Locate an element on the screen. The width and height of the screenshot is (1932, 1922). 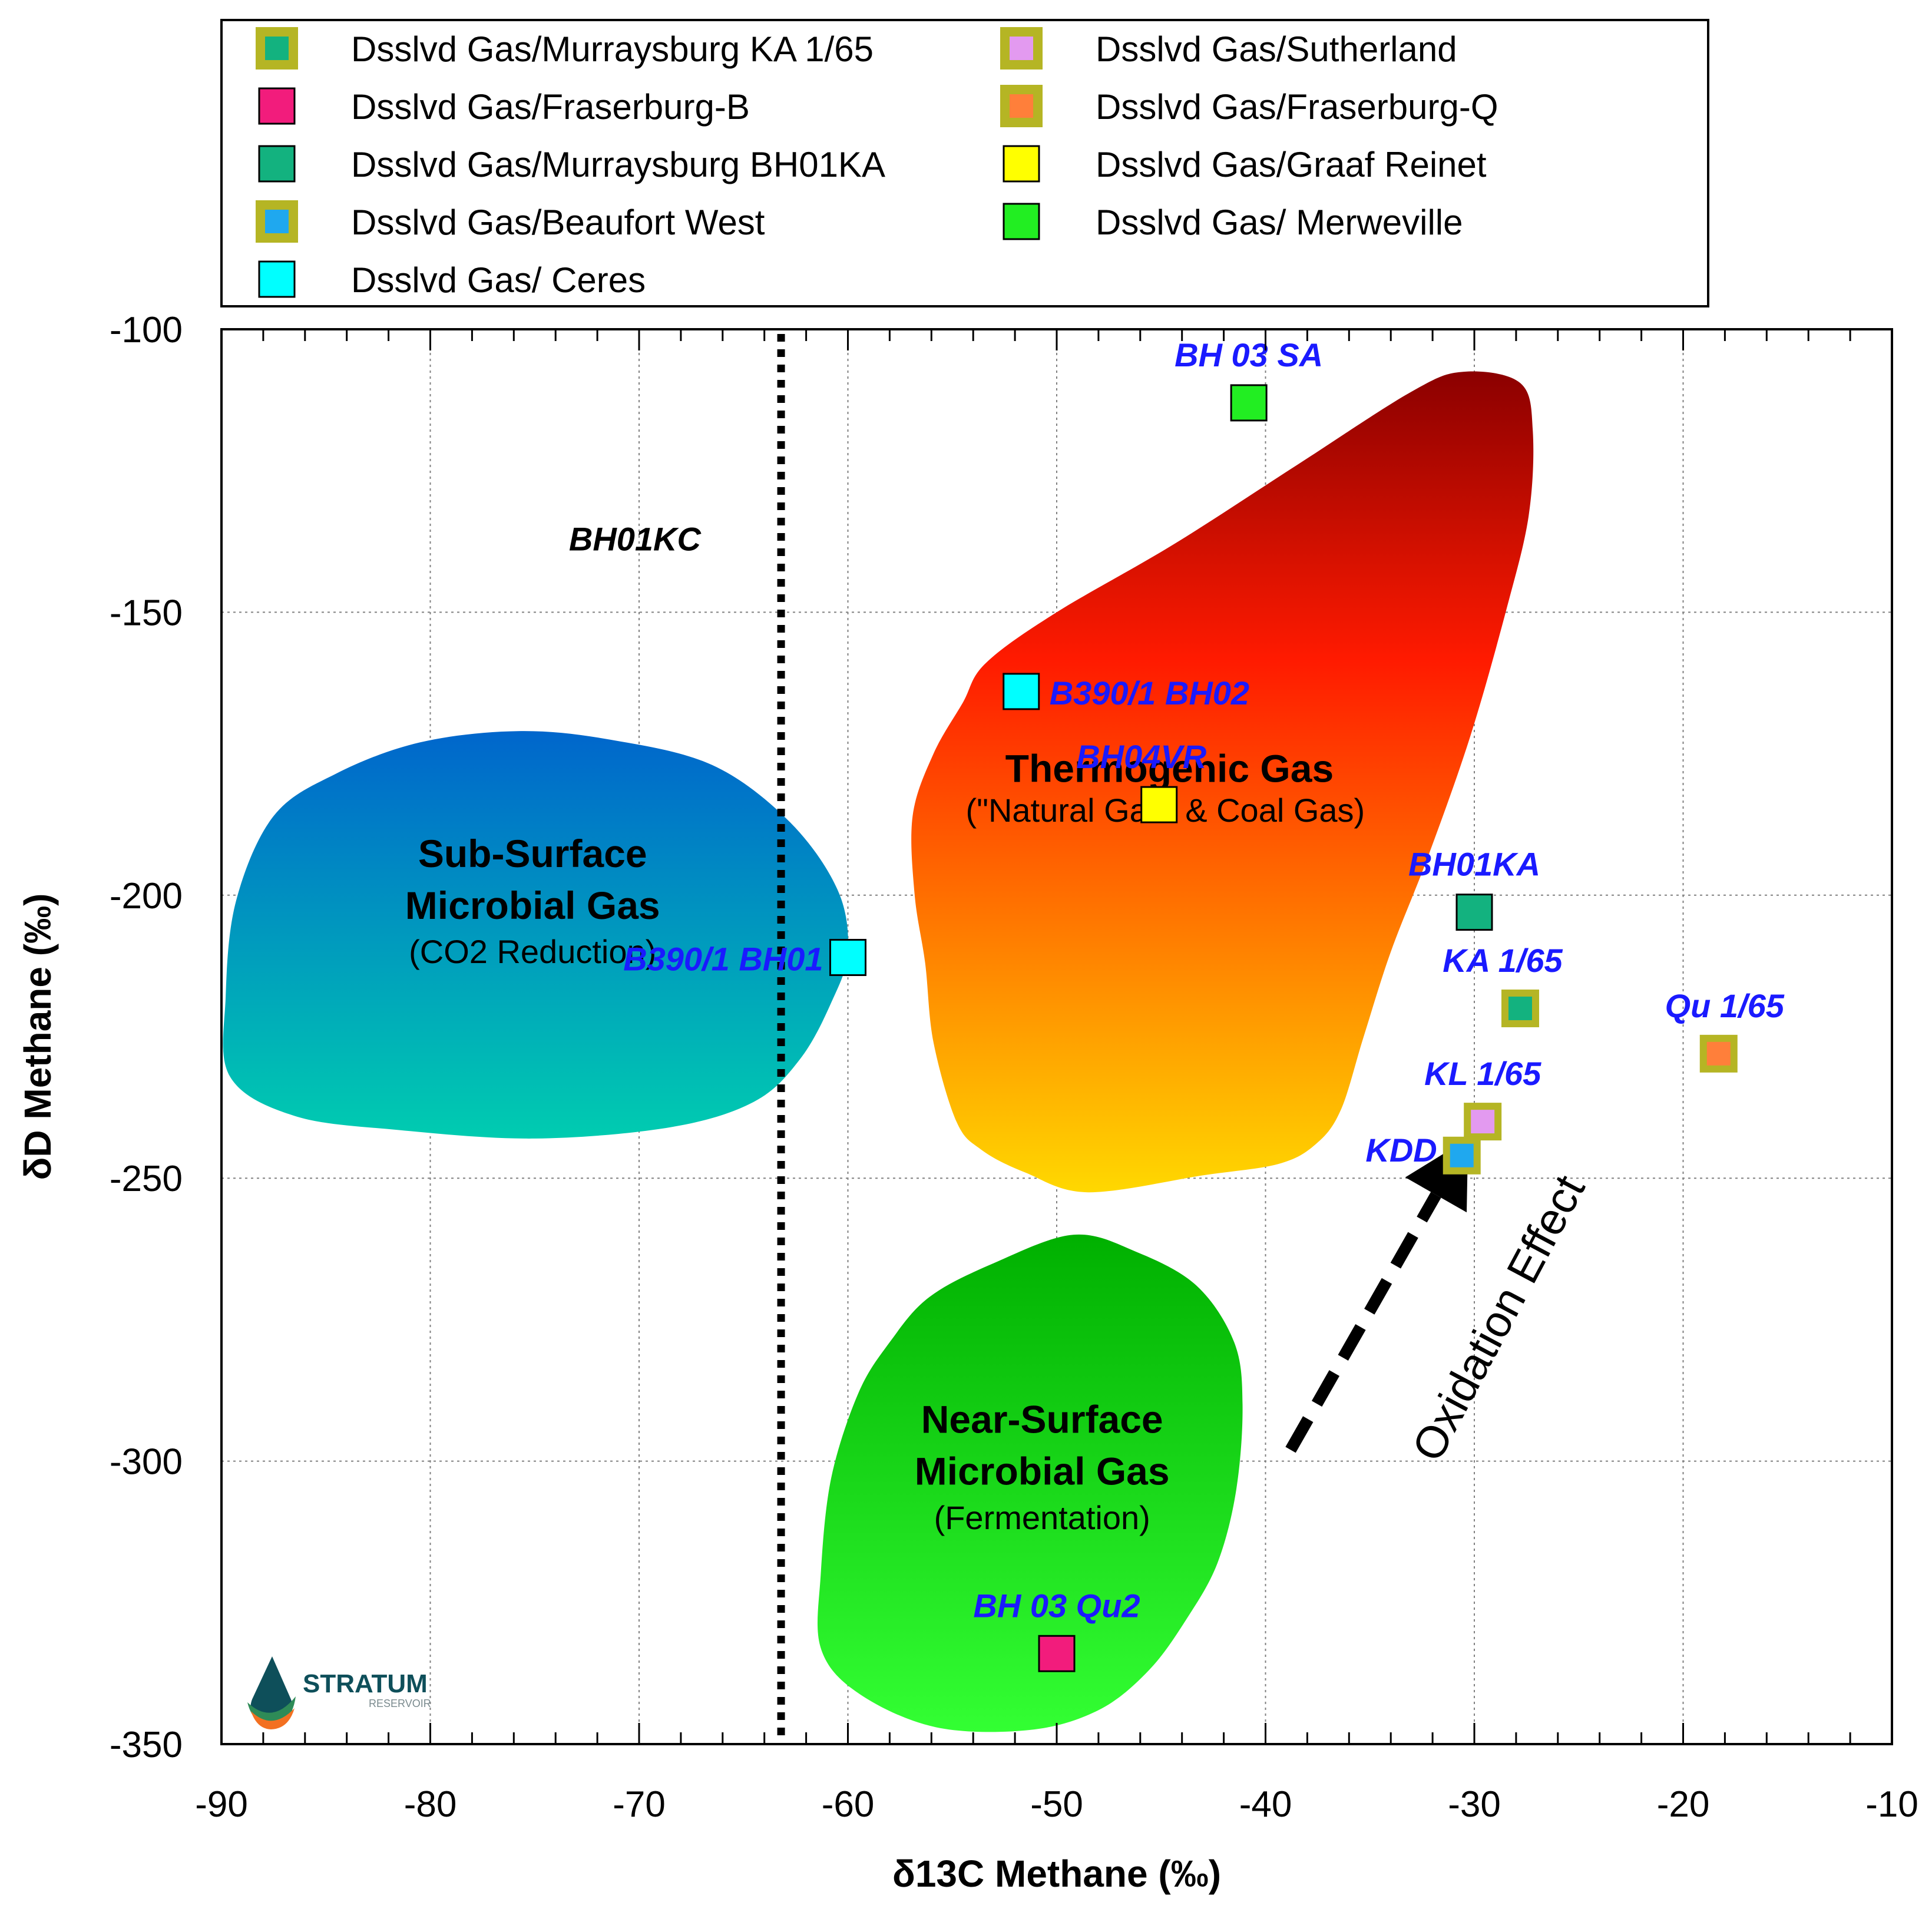
y-tick-label: -350 is located at coordinates (146, 1745).